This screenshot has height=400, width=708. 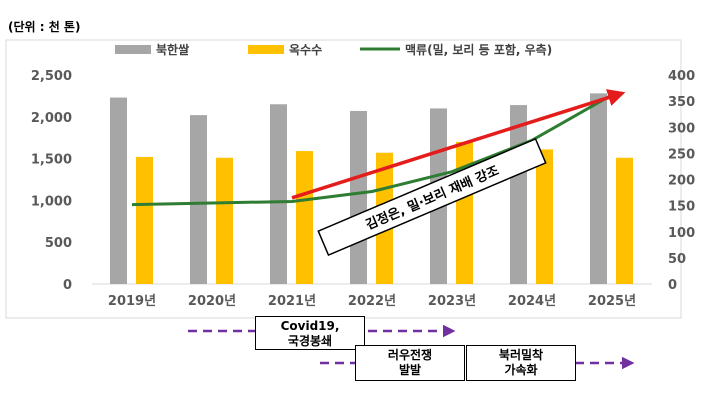 What do you see at coordinates (310, 326) in the screenshot?
I see `event-label-covid-line1: Covid19,` at bounding box center [310, 326].